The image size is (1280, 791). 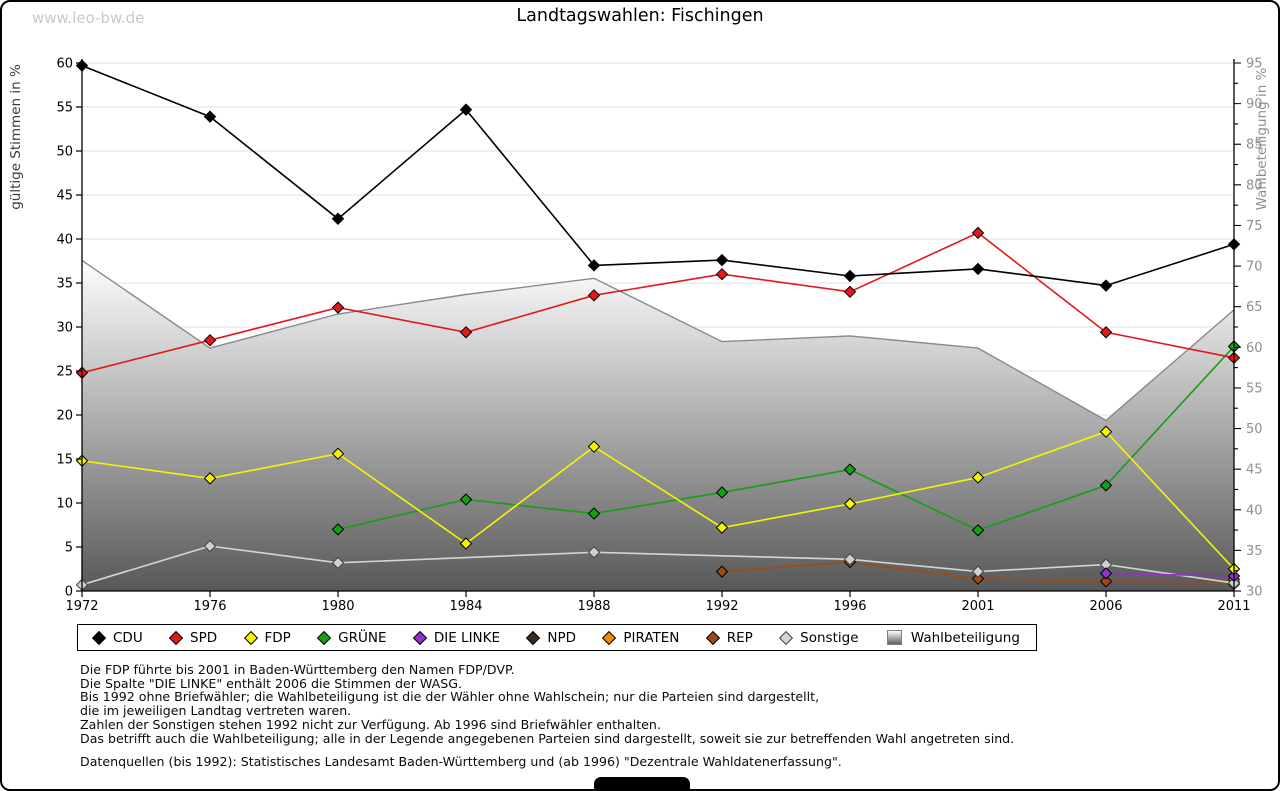 What do you see at coordinates (977, 606) in the screenshot?
I see `svg-text: 2001` at bounding box center [977, 606].